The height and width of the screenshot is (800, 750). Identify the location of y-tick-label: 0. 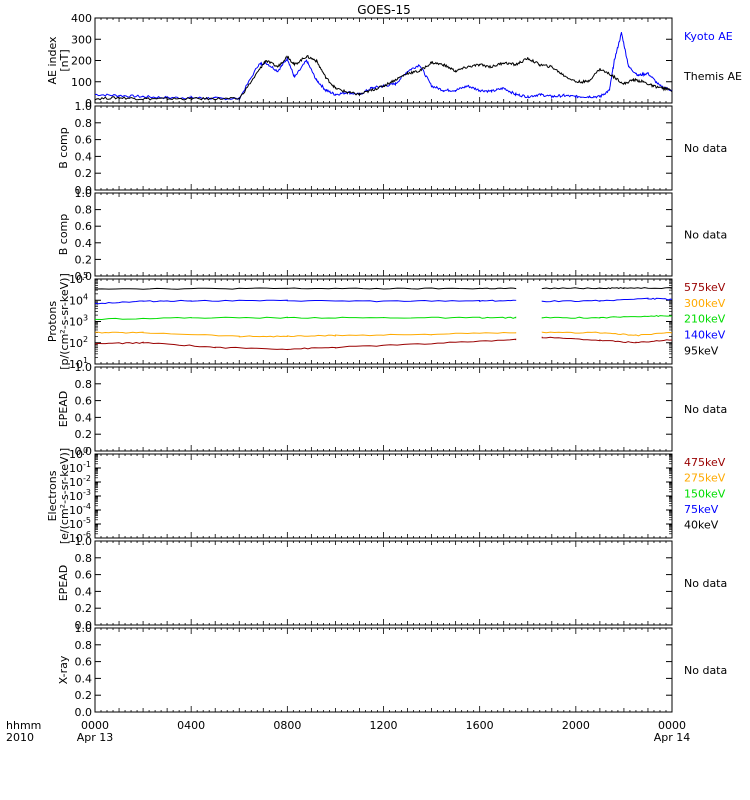
(88, 103).